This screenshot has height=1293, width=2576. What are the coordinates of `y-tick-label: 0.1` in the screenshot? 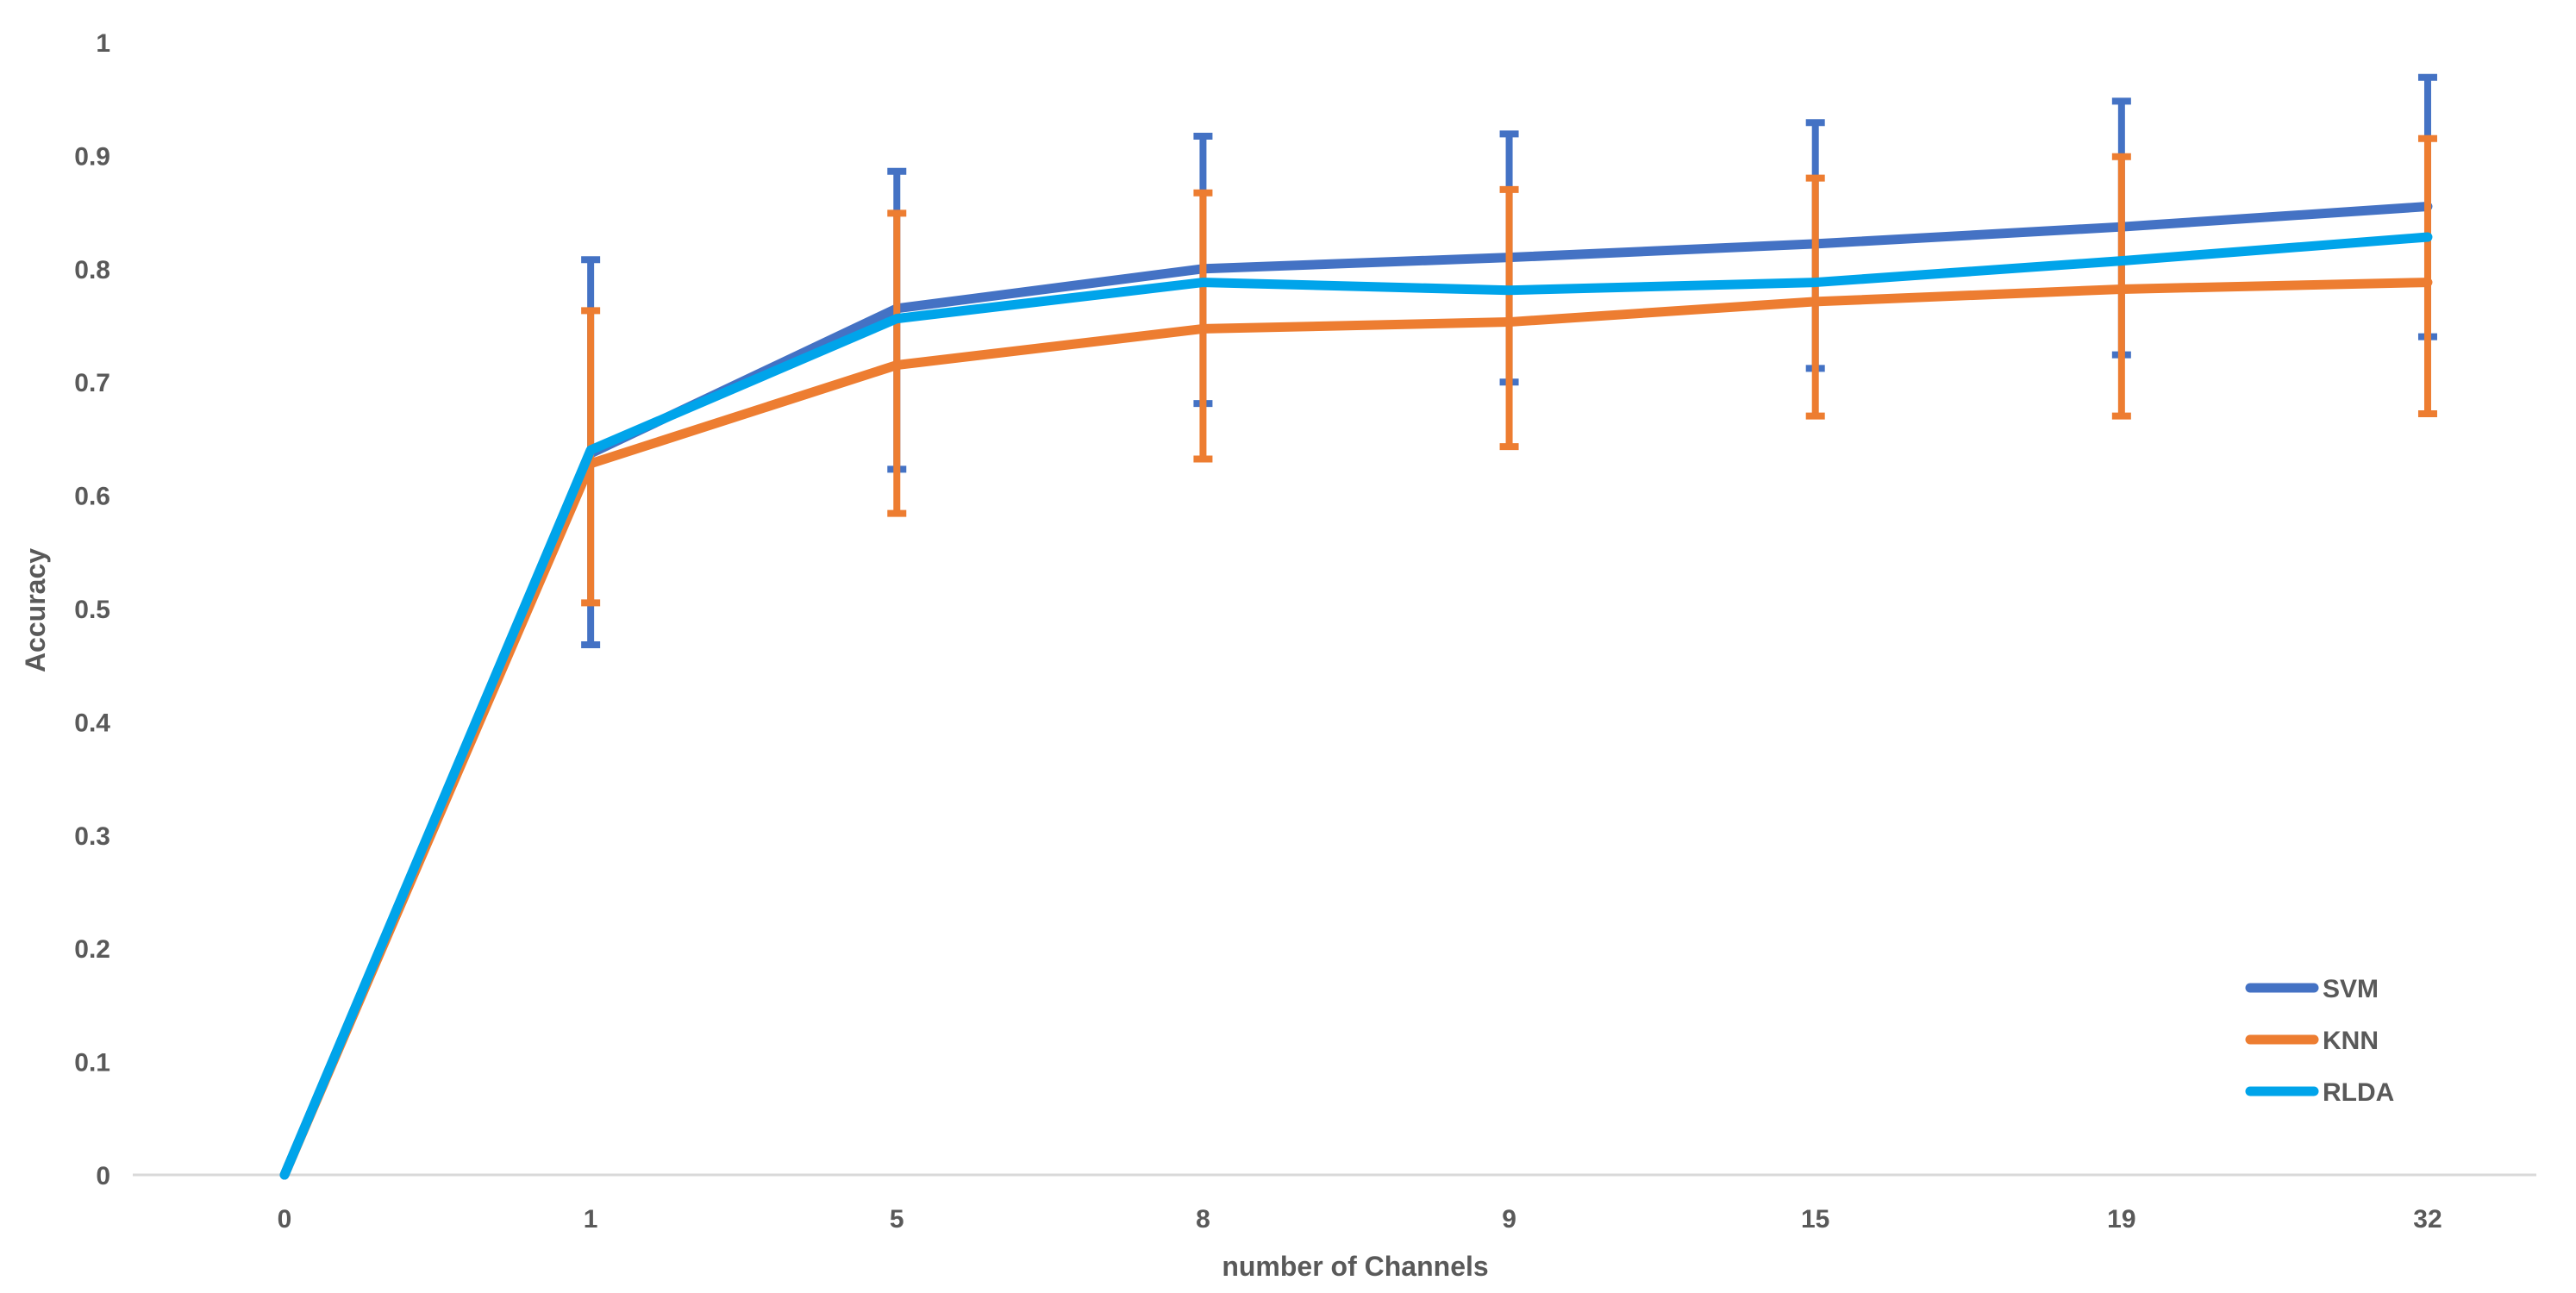 It's located at (92, 1063).